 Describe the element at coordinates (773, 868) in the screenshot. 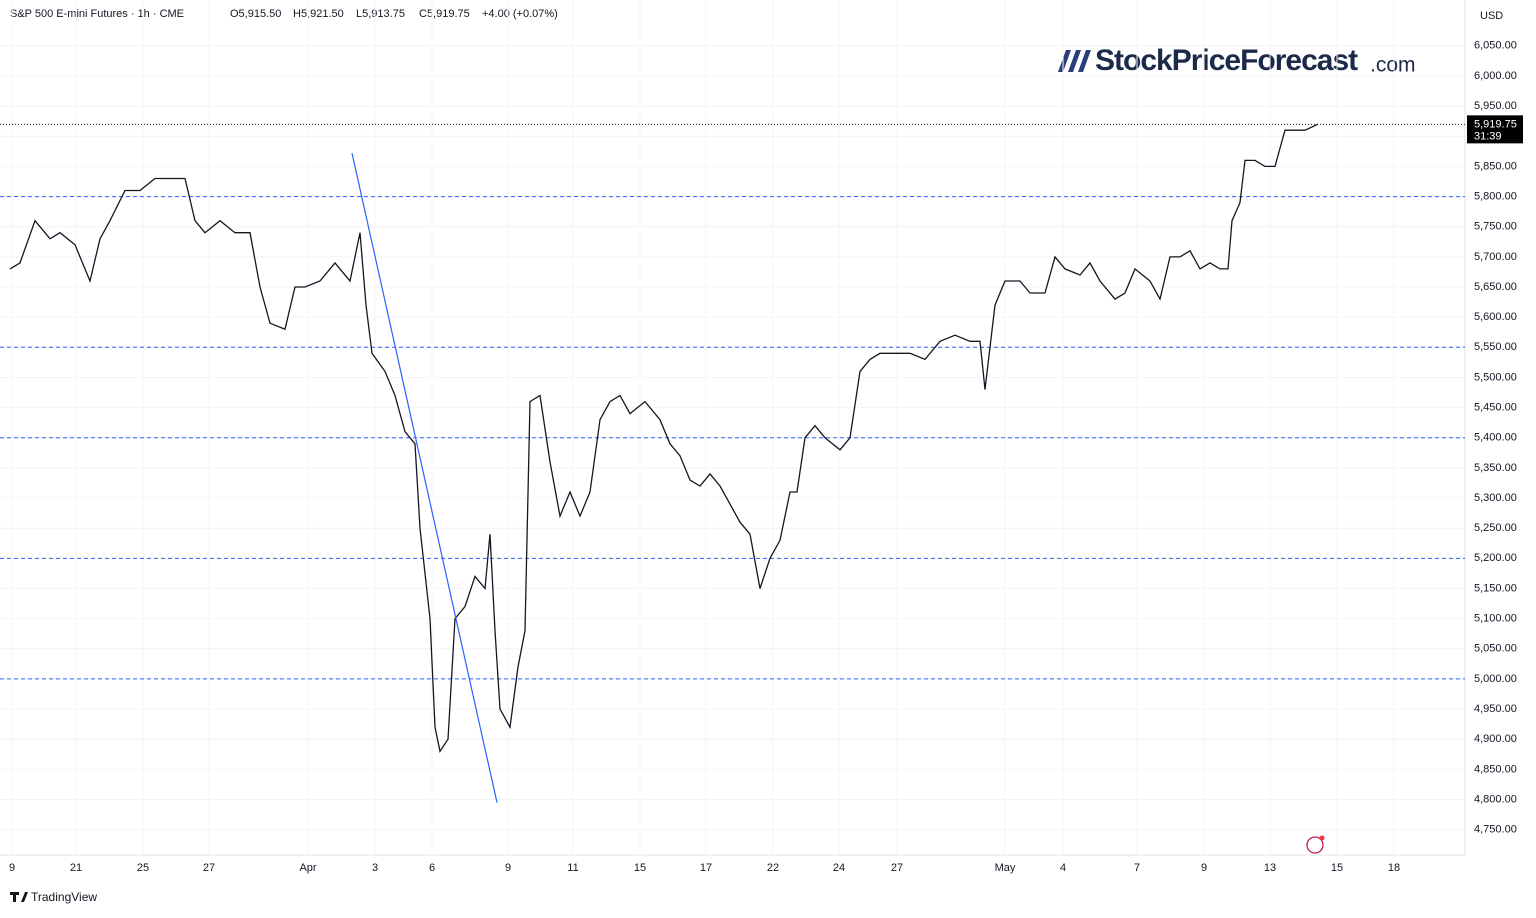

I see `x-tick-label: 22` at that location.